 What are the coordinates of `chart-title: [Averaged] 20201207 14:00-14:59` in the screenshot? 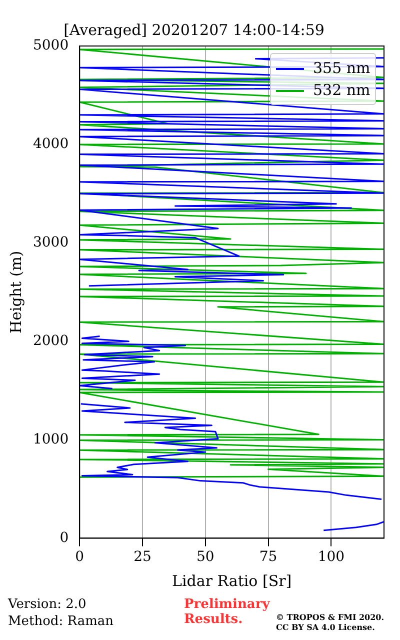 It's located at (194, 29).